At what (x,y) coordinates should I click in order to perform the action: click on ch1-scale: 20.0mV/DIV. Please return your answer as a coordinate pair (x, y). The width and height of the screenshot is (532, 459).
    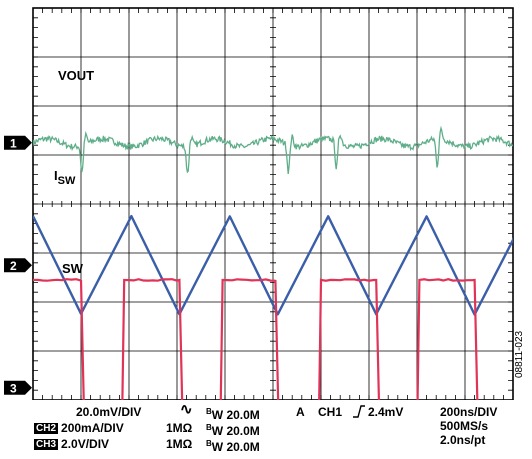
    Looking at the image, I should click on (109, 412).